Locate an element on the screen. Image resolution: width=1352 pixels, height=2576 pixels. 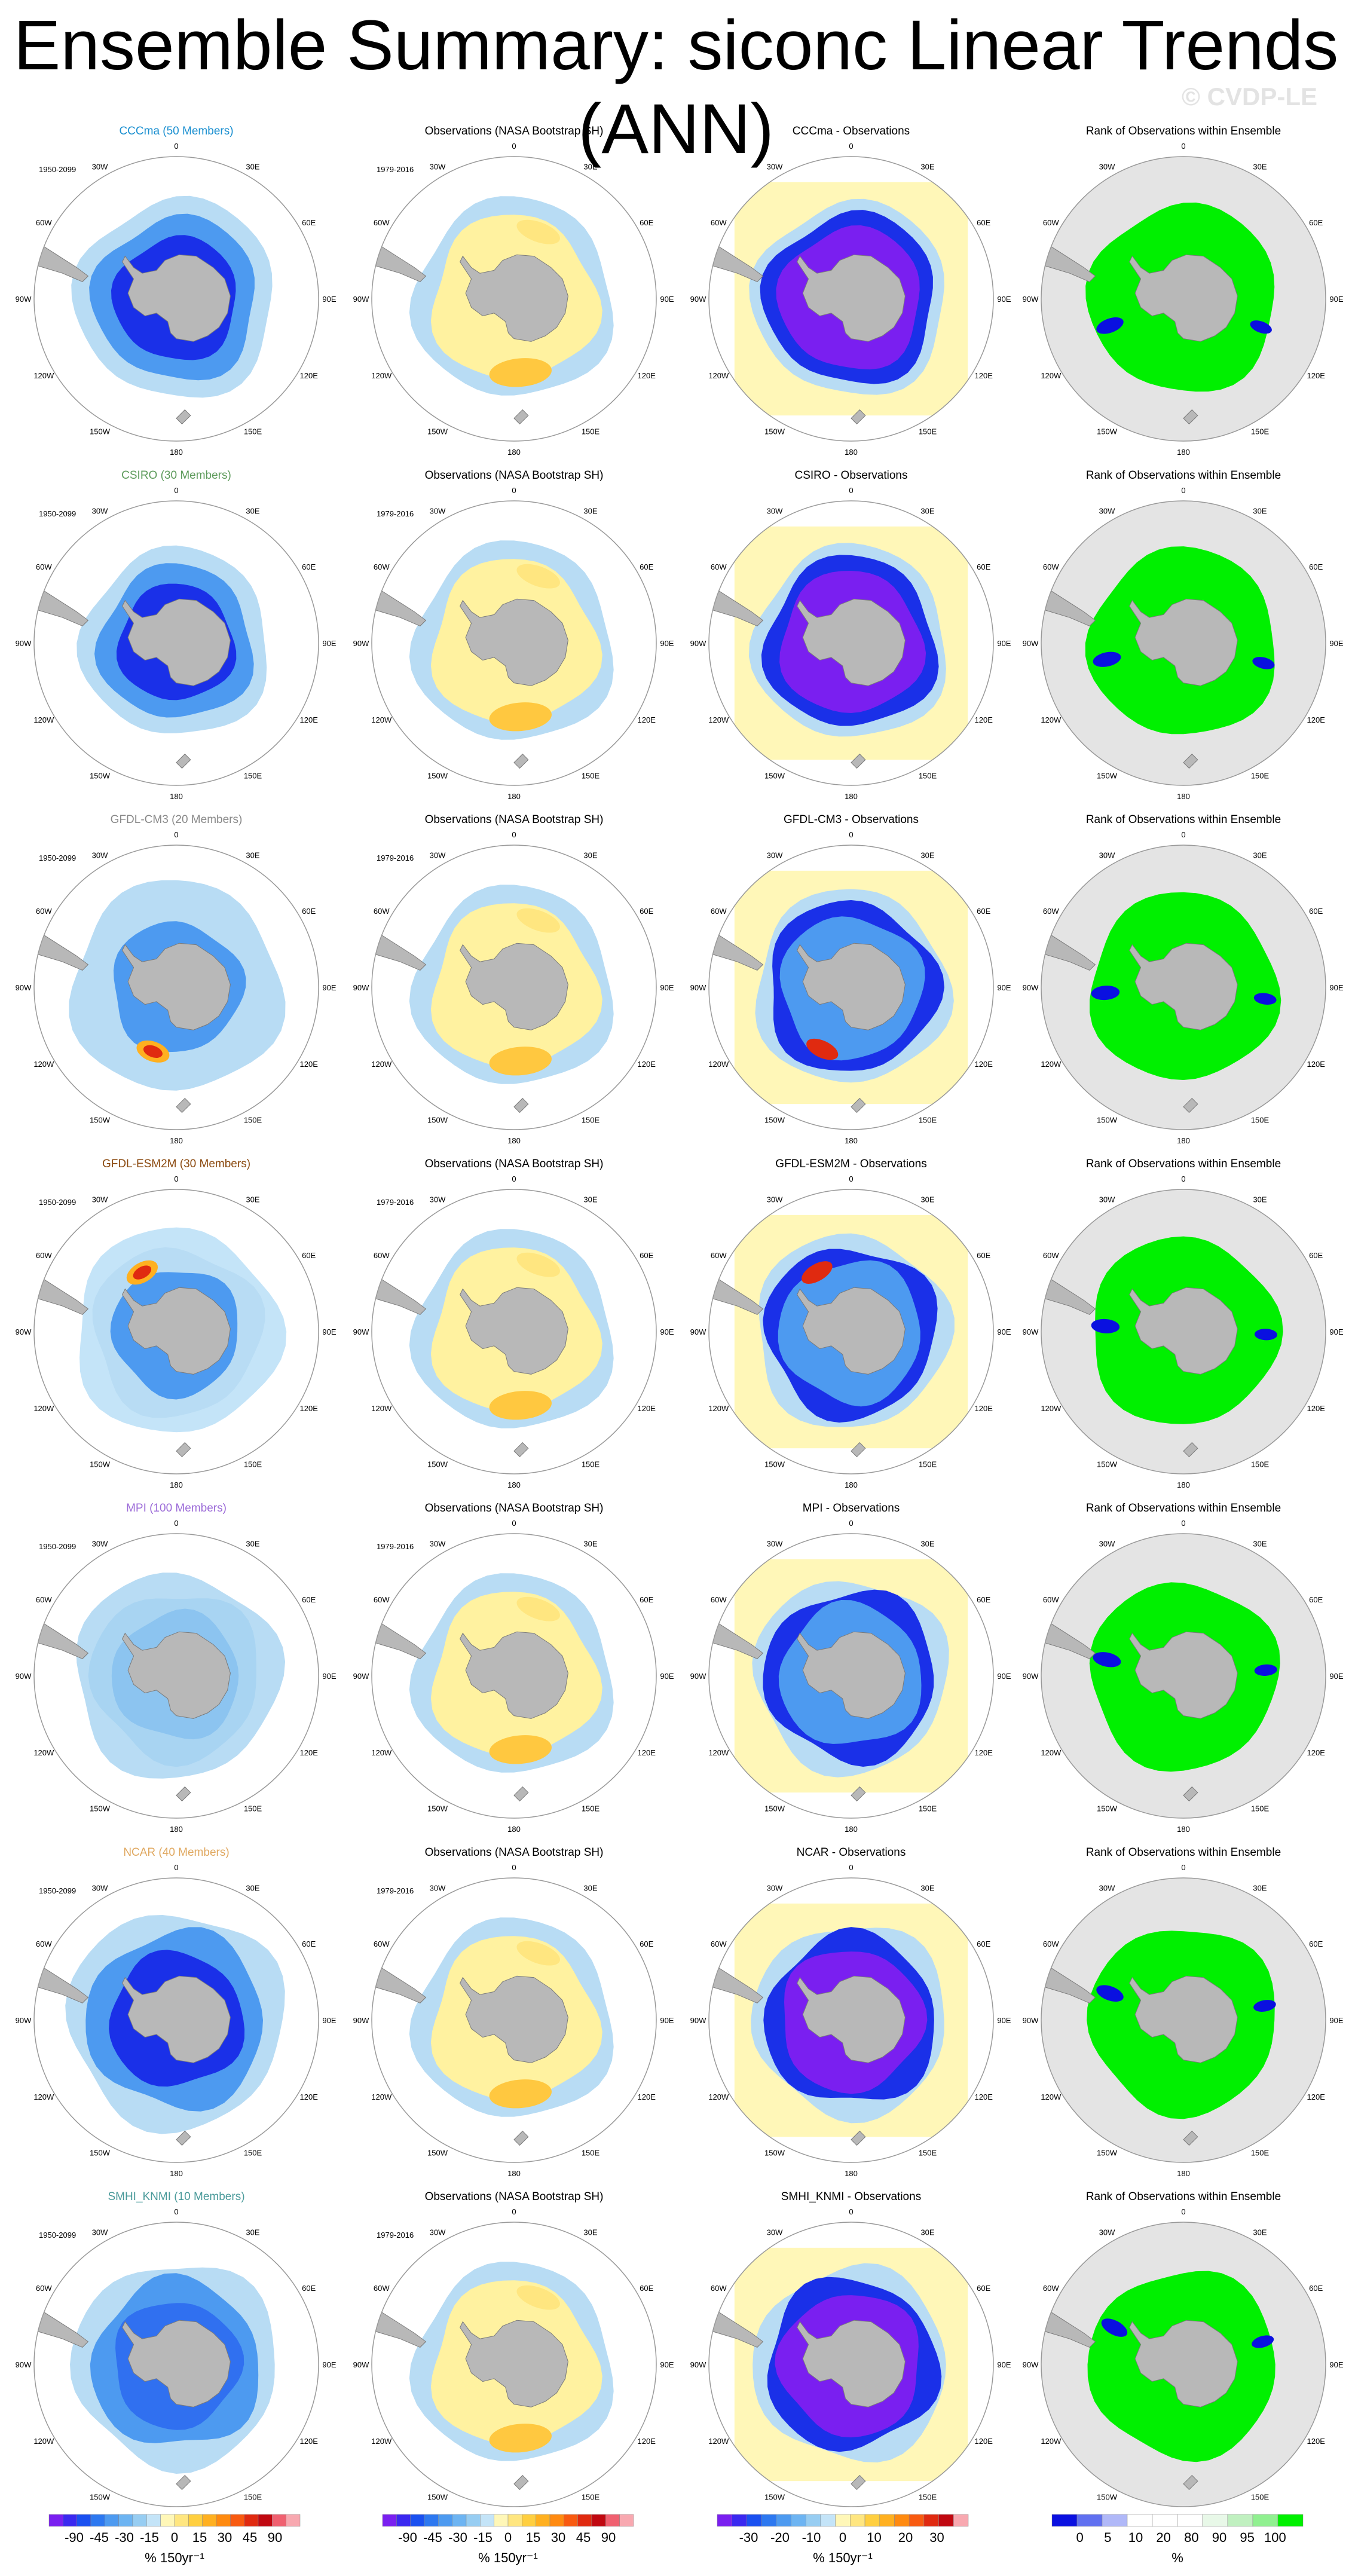
colorbar-unit: % 150yr⁻¹ is located at coordinates (843, 2557).